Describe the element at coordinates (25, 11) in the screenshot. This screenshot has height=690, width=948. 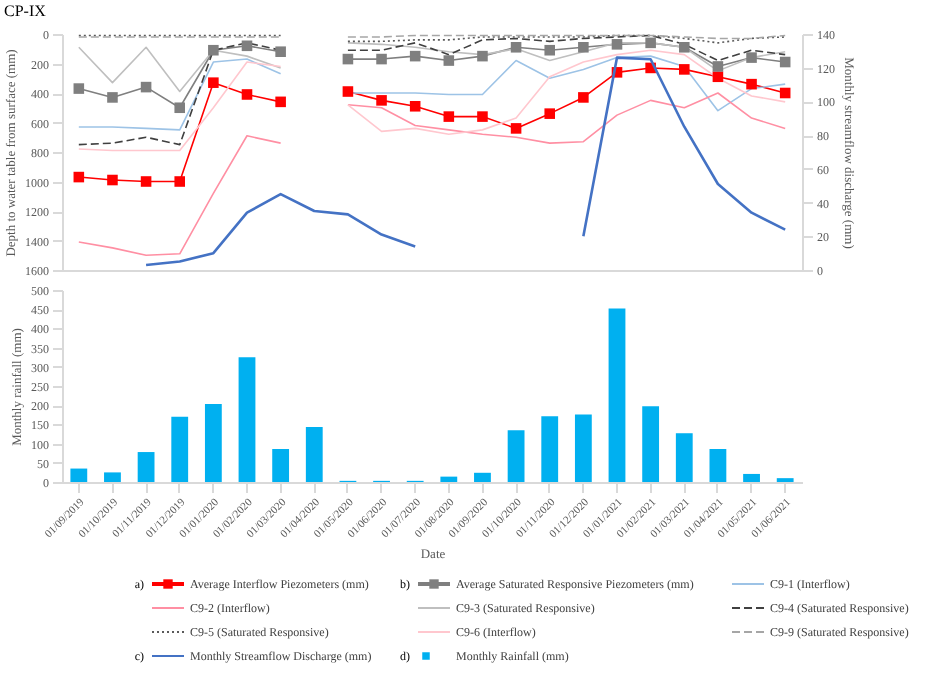
I see `chart-title: CP-IX` at that location.